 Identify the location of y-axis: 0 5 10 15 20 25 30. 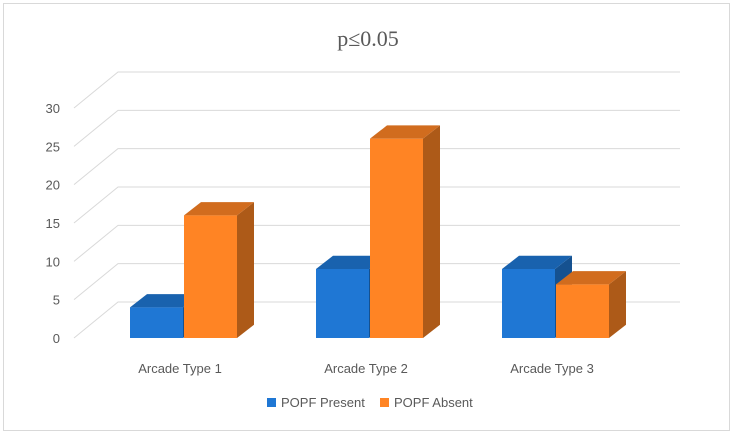
(53, 223).